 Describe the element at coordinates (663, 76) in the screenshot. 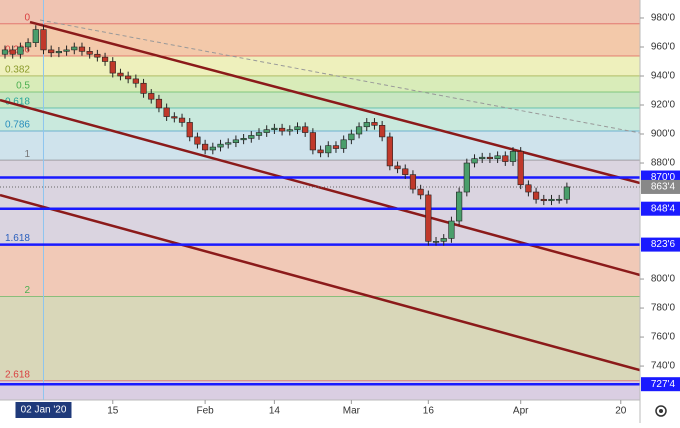

I see `y-tick-label: 940'0` at that location.